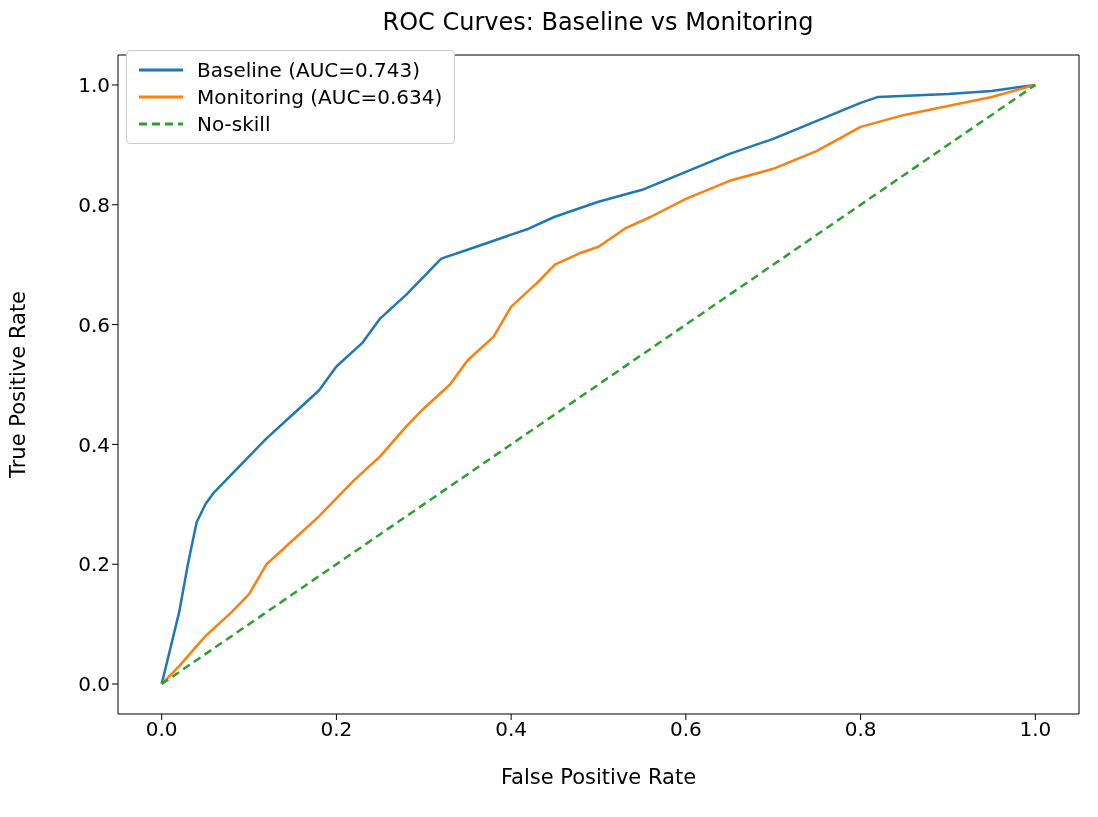 This screenshot has height=817, width=1098. Describe the element at coordinates (18, 385) in the screenshot. I see `y-axis-title: True Positive Rate` at that location.